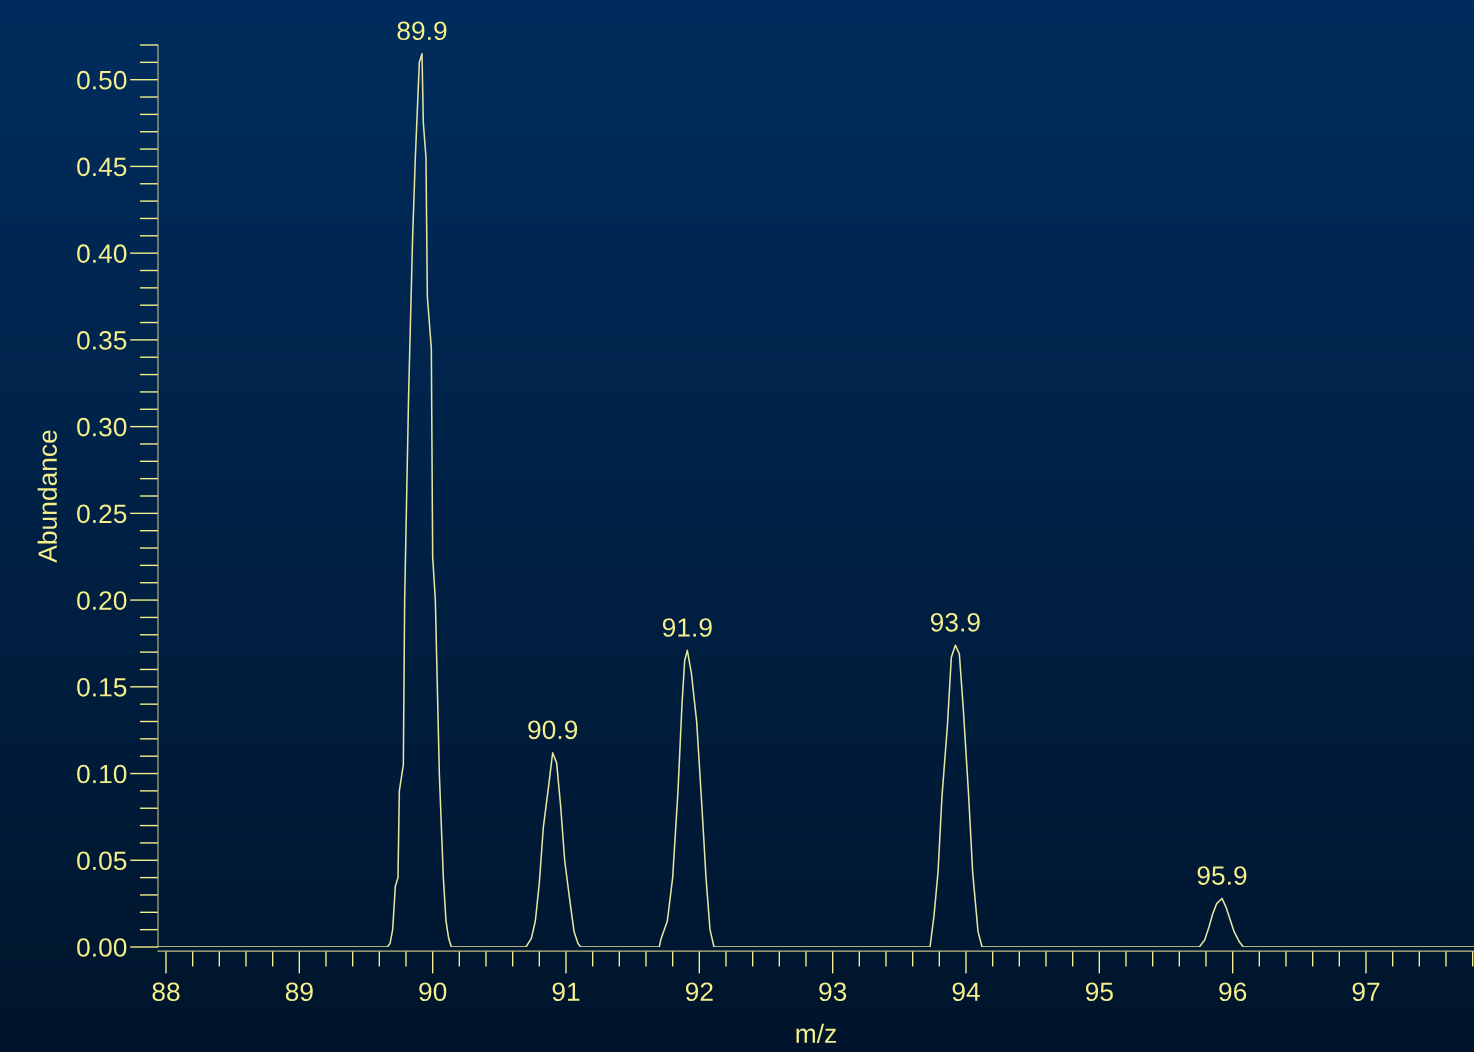 The width and height of the screenshot is (1474, 1052). Describe the element at coordinates (1222, 875) in the screenshot. I see `annotation: 95.9` at that location.